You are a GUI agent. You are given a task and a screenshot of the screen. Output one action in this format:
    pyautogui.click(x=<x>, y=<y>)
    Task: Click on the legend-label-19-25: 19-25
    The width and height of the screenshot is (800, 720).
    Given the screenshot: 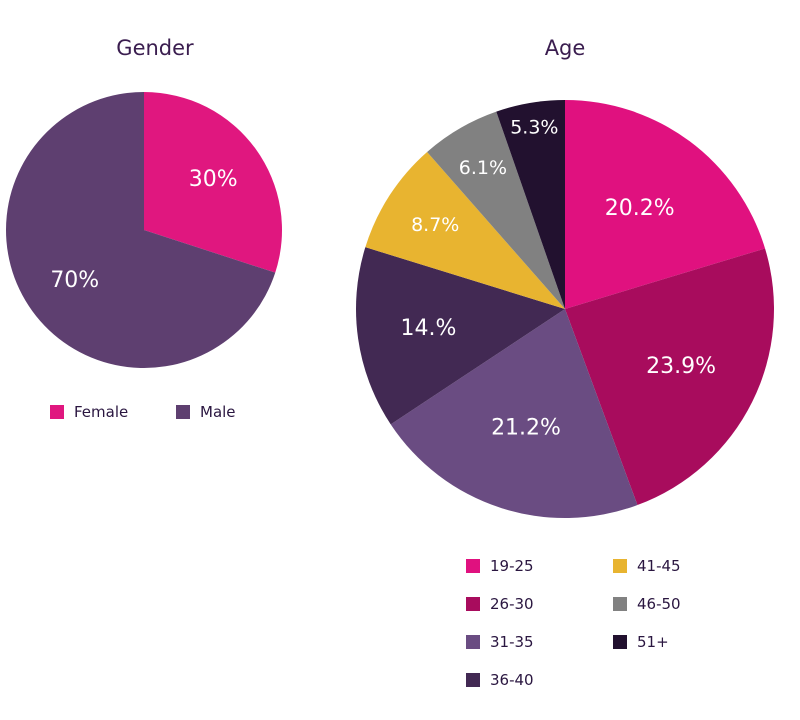 What is the action you would take?
    pyautogui.click(x=512, y=566)
    